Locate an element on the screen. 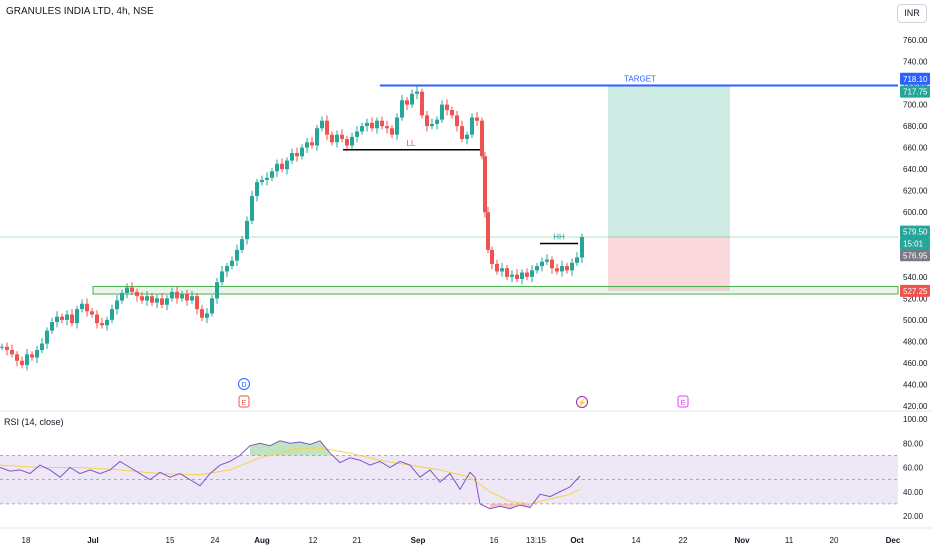 This screenshot has height=550, width=932. rsi-tick: 100.00 is located at coordinates (915, 419).